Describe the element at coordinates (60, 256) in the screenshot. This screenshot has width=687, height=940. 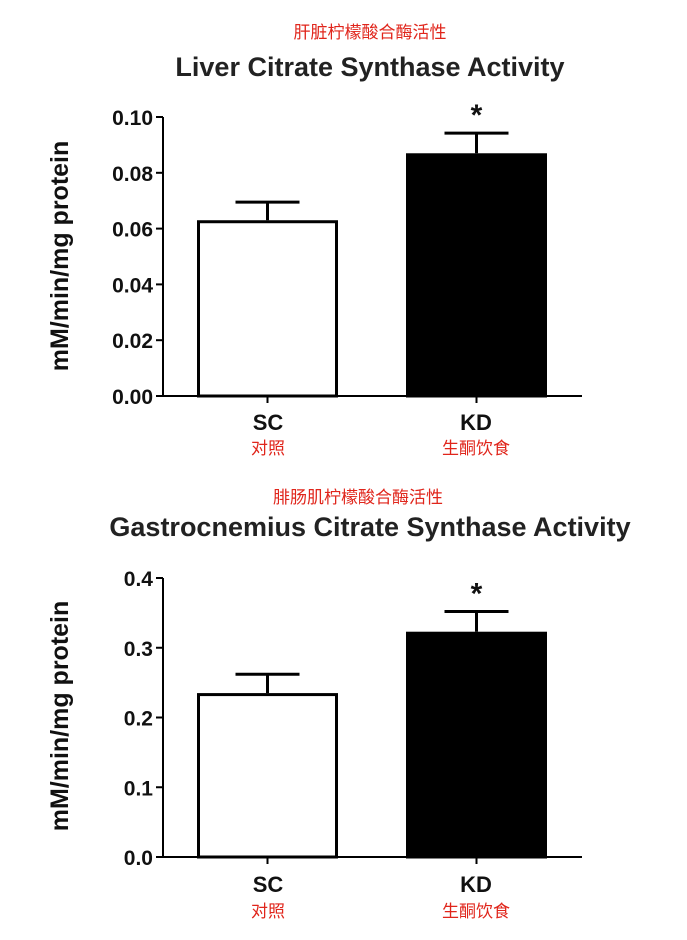
I see `liver-y-axis-label: mM/min/mg protein` at that location.